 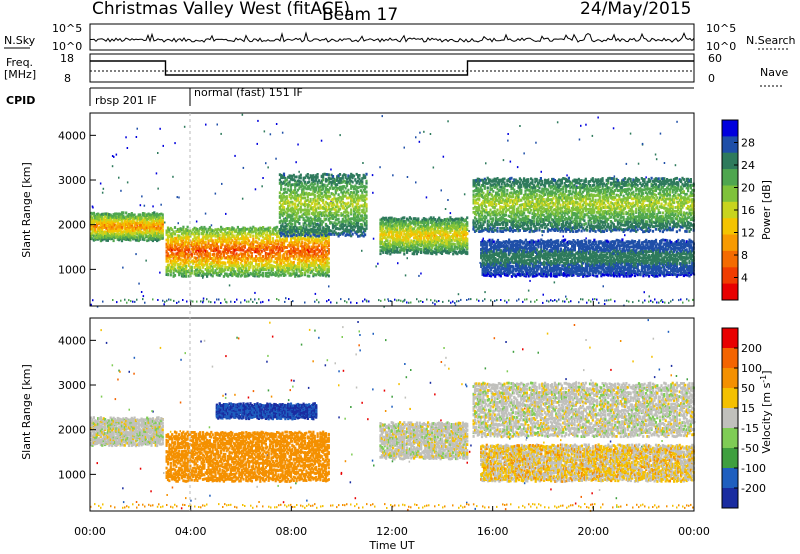 I want to click on station-title: Christmas Valley West (fitACF), so click(x=221, y=9).